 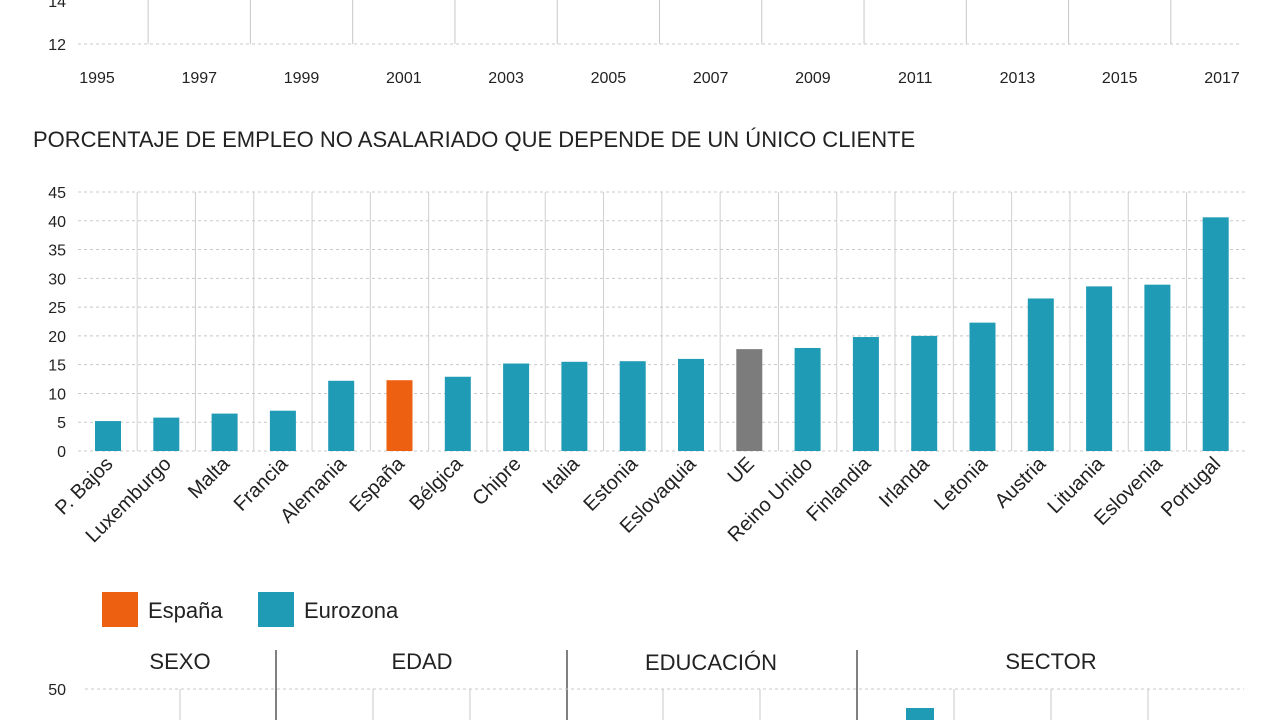 I want to click on bar-eslovaquia, so click(x=691, y=404).